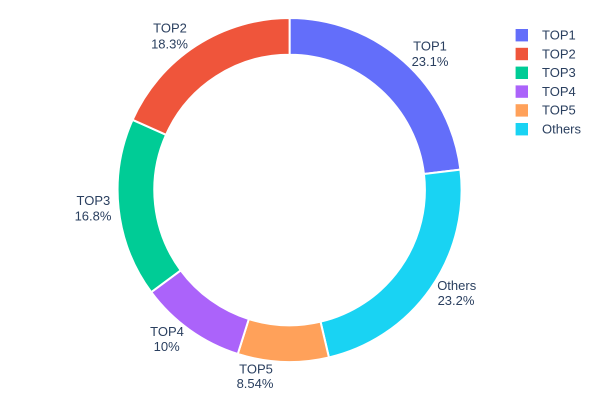  What do you see at coordinates (169, 44) in the screenshot?
I see `svg-text: 18.3%` at bounding box center [169, 44].